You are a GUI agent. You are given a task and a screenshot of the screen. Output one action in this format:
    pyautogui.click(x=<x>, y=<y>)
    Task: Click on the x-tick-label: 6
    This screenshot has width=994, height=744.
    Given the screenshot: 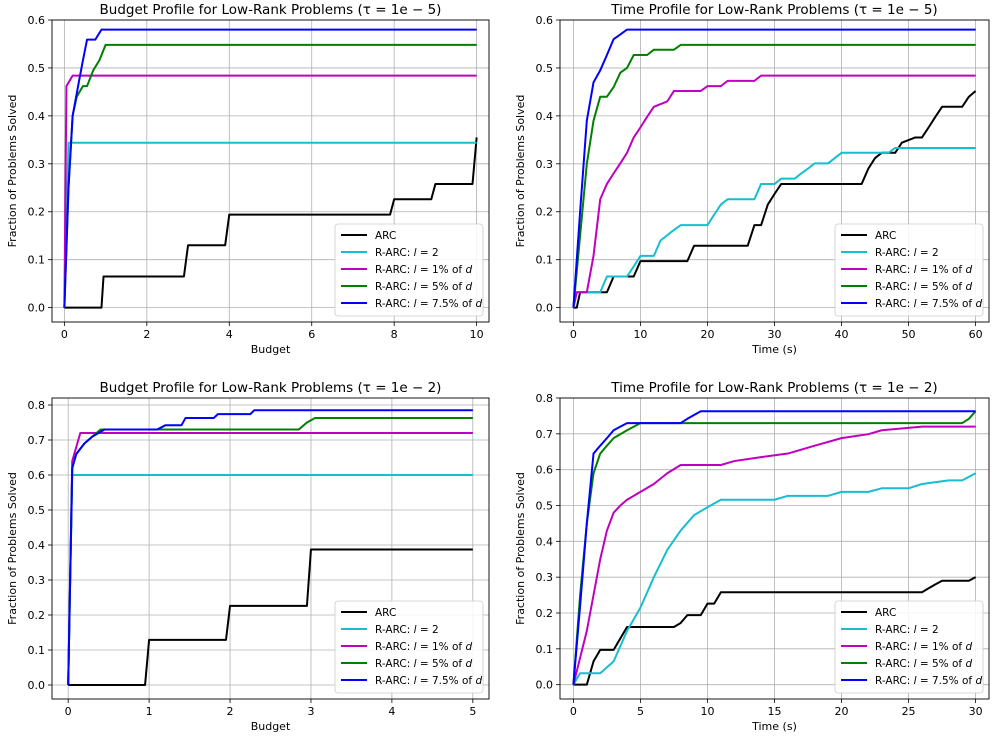 What is the action you would take?
    pyautogui.click(x=311, y=334)
    